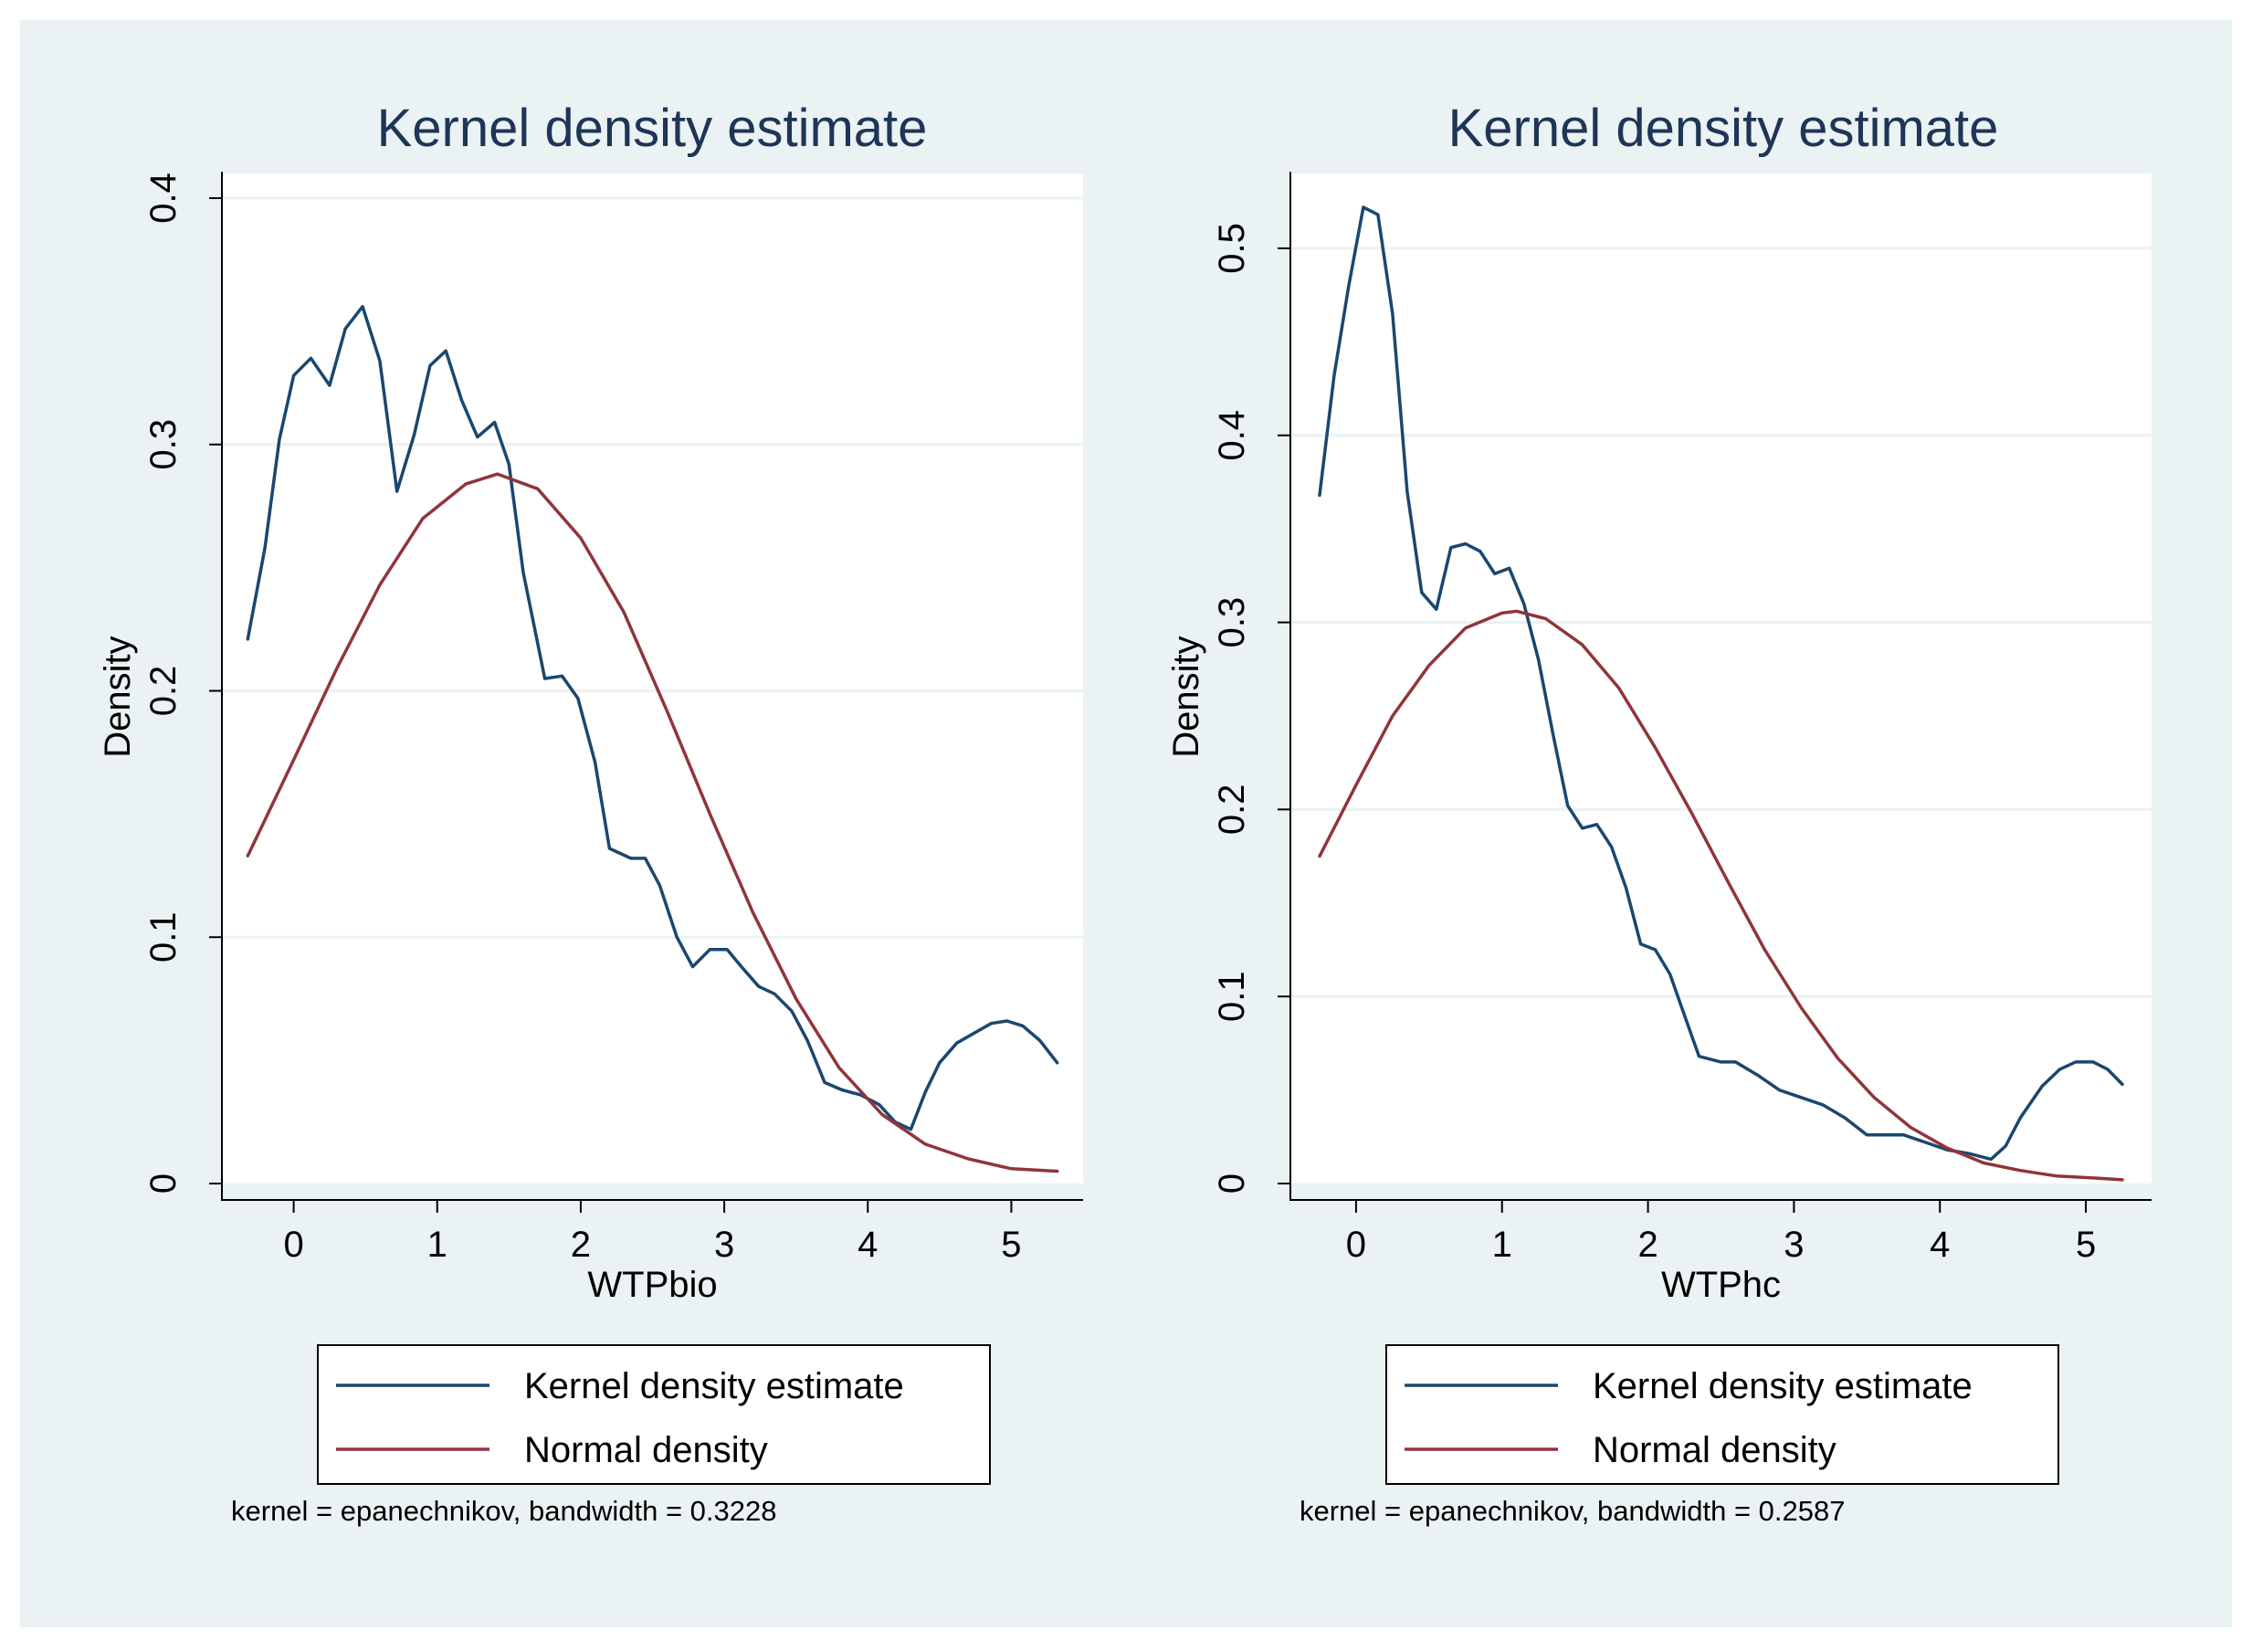 Image resolution: width=2252 pixels, height=1652 pixels. What do you see at coordinates (1721, 895) in the screenshot?
I see `normal-density-line` at bounding box center [1721, 895].